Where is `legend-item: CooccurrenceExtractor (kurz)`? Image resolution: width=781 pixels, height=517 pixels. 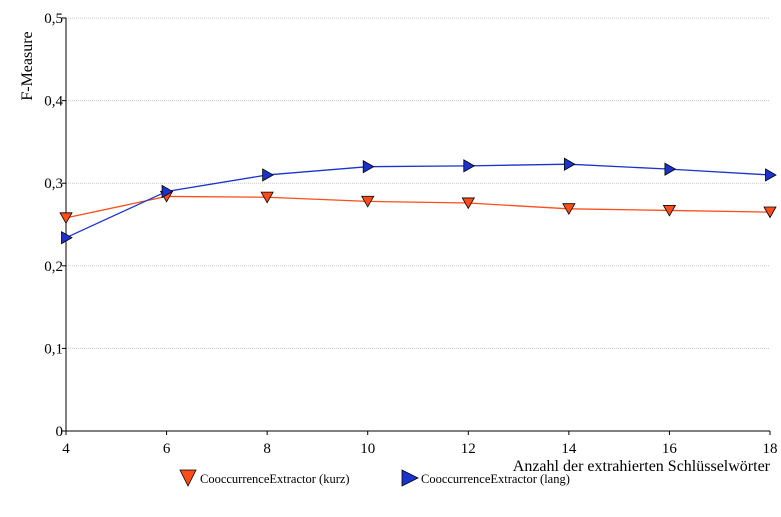 legend-item: CooccurrenceExtractor (kurz) is located at coordinates (264, 478).